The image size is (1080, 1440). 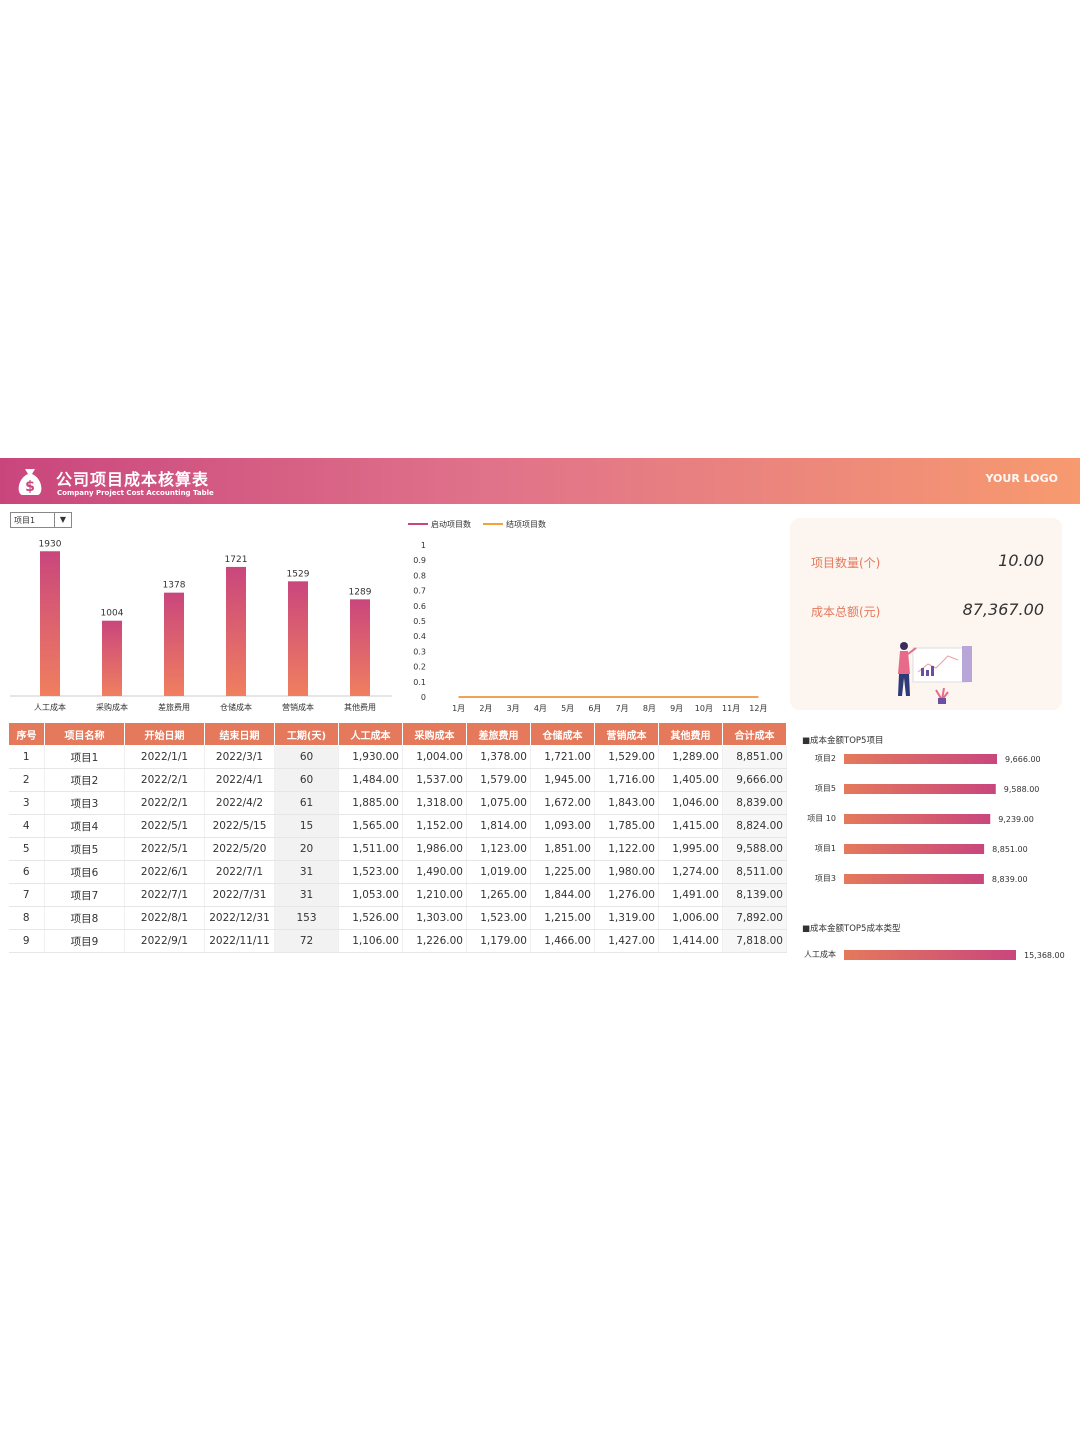 I want to click on table-cell: 1,851.00, so click(x=562, y=849).